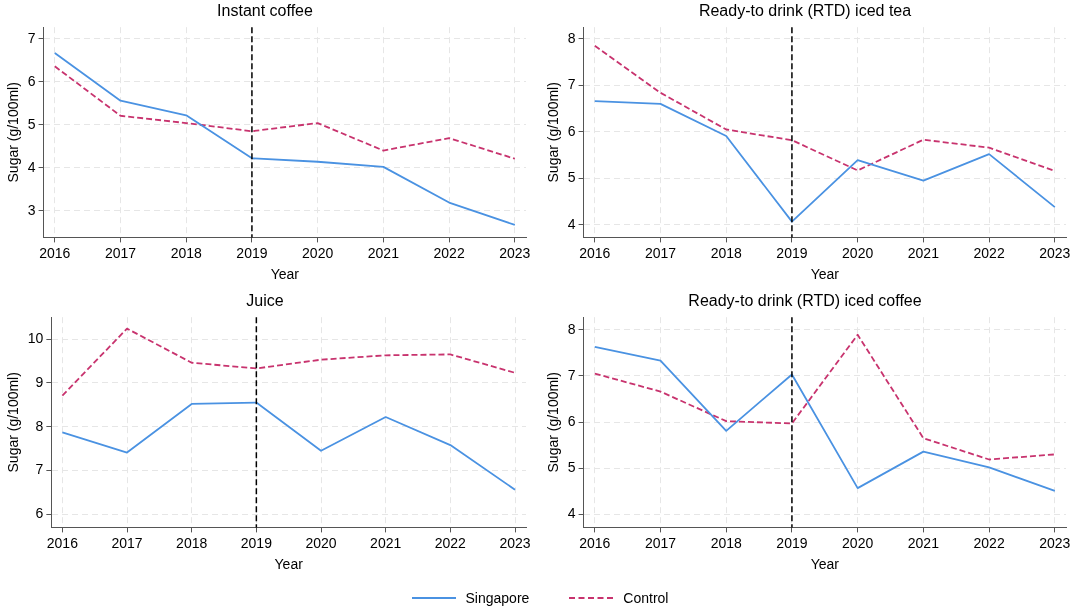 This screenshot has width=1080, height=615. Describe the element at coordinates (35, 337) in the screenshot. I see `y-tick-label: 10` at that location.